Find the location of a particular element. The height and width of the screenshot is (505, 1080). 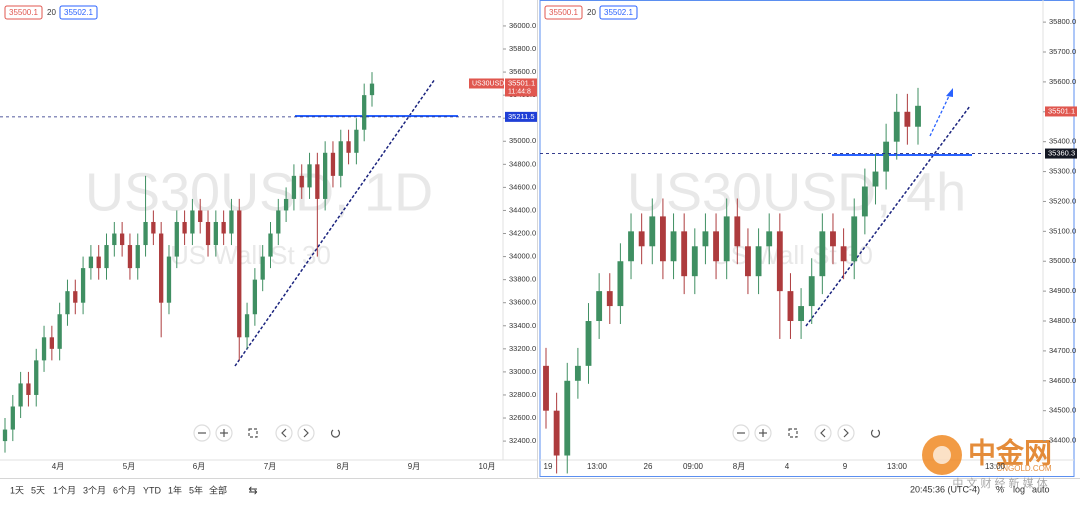

timeframe-button: 1天 is located at coordinates (17, 490).